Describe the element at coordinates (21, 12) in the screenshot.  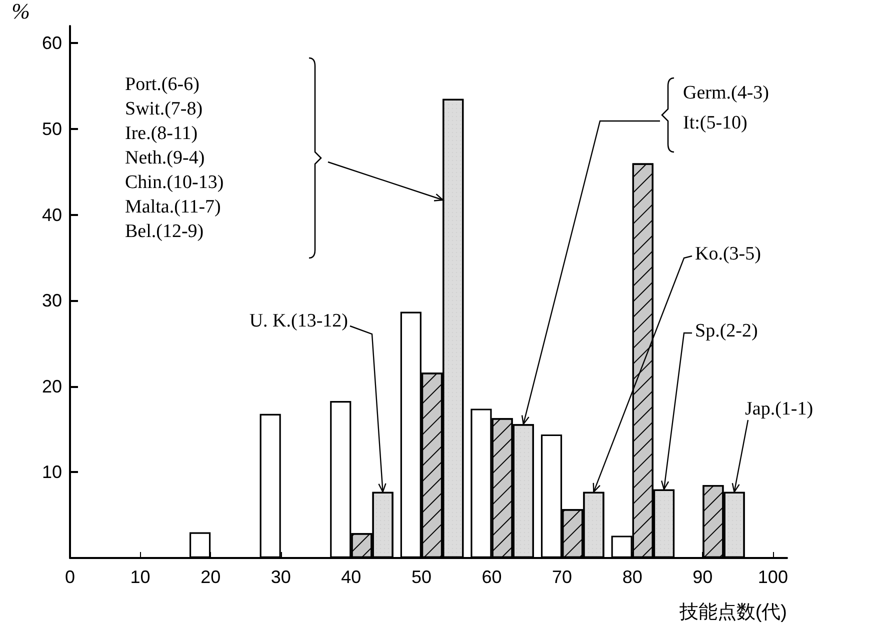
I see `y-axis-title: %` at that location.